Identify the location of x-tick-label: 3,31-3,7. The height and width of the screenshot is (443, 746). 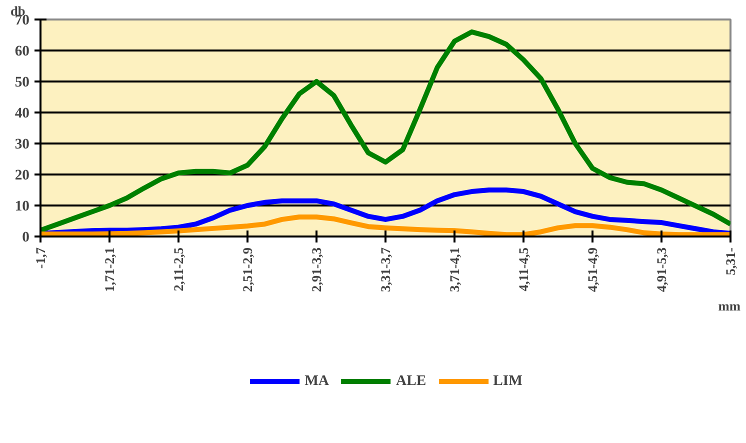
(385, 269).